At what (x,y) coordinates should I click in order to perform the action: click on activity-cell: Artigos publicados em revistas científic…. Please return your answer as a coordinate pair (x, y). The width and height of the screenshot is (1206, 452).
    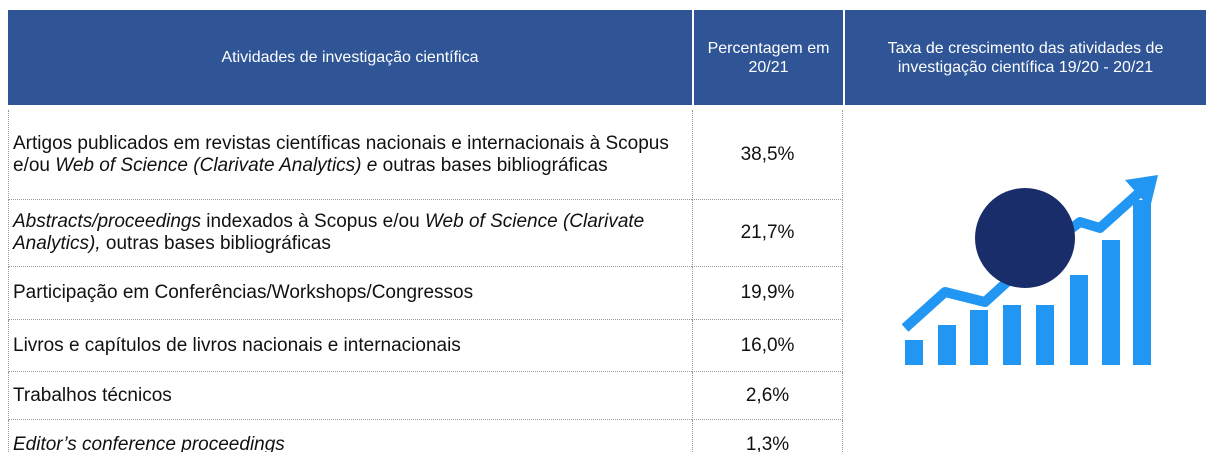
    Looking at the image, I should click on (350, 155).